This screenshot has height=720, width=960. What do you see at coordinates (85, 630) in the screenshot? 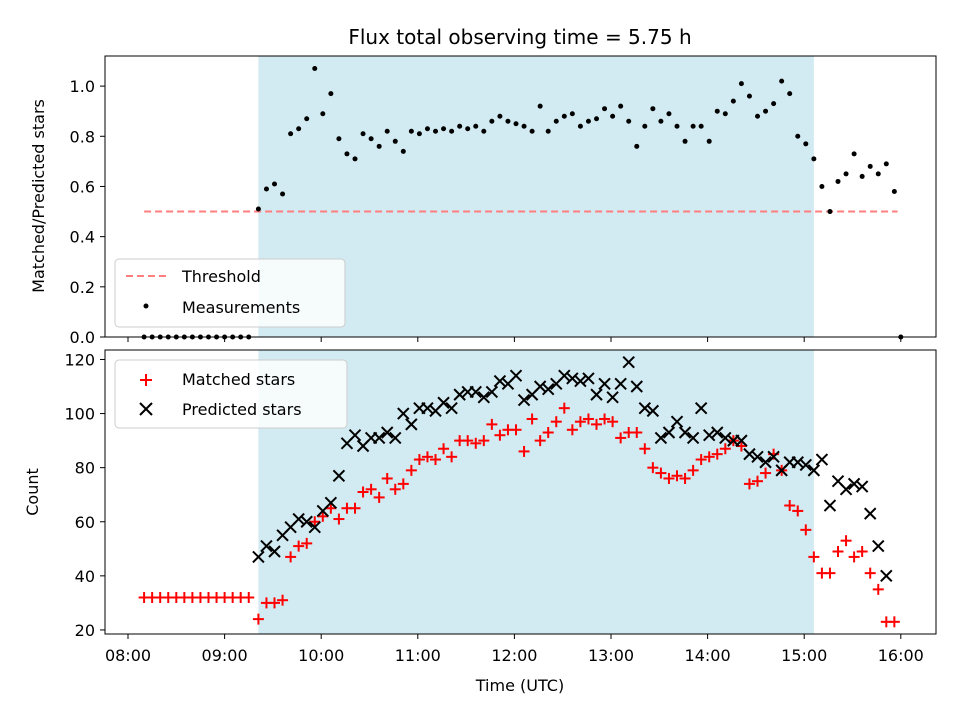
I see `count-y-tick-label: 20` at bounding box center [85, 630].